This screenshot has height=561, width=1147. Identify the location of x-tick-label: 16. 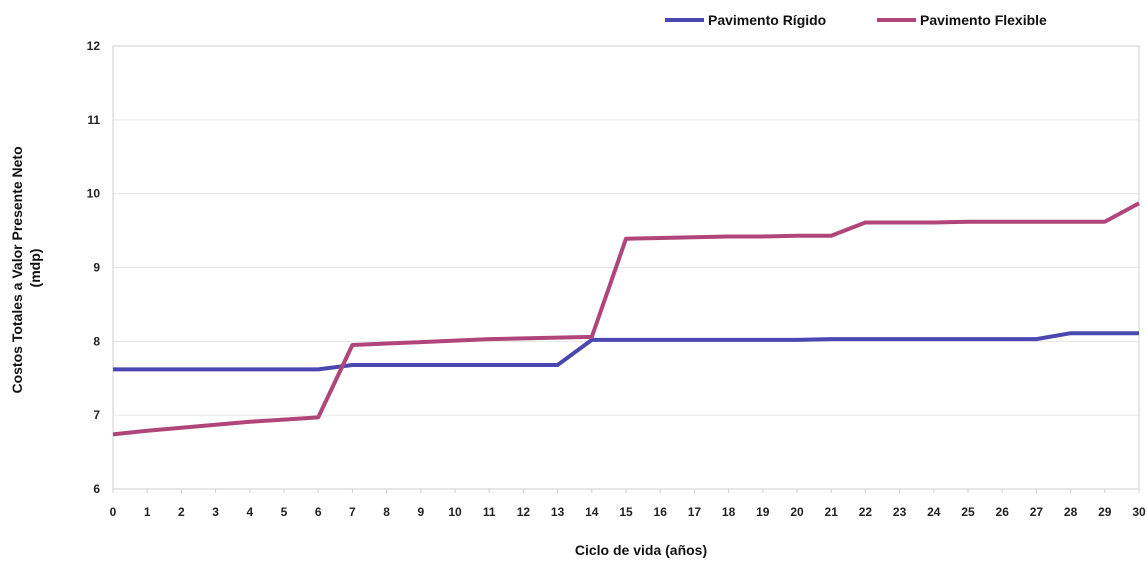
(661, 512).